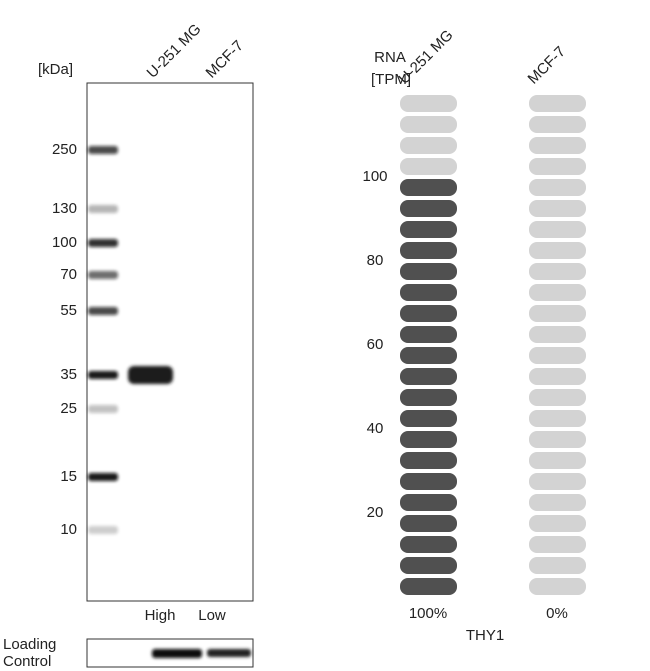  I want to click on percent-label: 0%, so click(557, 613).